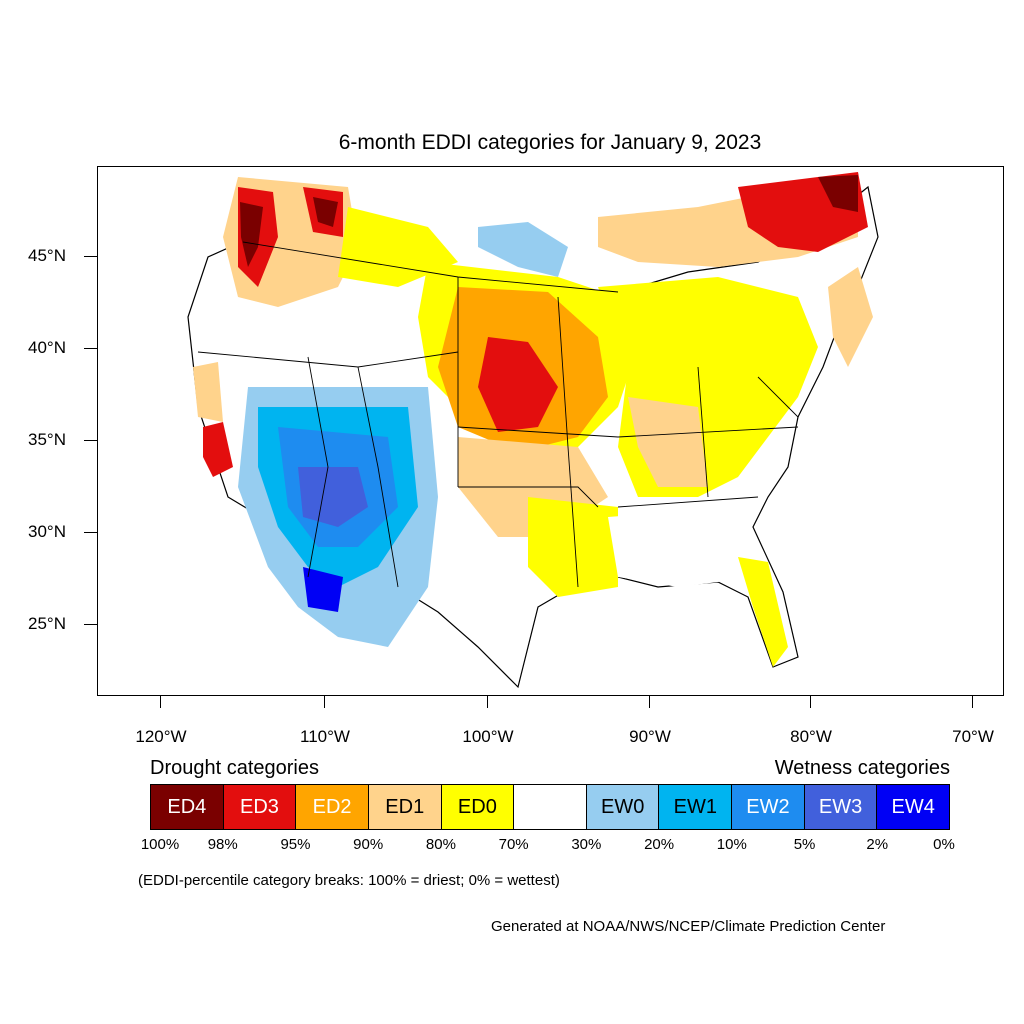  I want to click on legend-swatch: EW1, so click(696, 807).